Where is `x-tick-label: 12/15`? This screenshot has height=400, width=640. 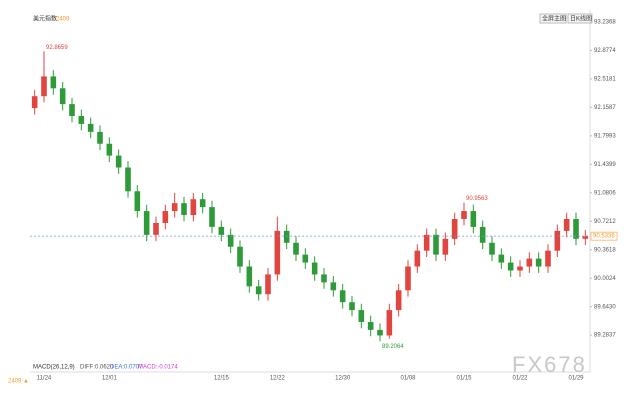 x-tick-label: 12/15 is located at coordinates (222, 379).